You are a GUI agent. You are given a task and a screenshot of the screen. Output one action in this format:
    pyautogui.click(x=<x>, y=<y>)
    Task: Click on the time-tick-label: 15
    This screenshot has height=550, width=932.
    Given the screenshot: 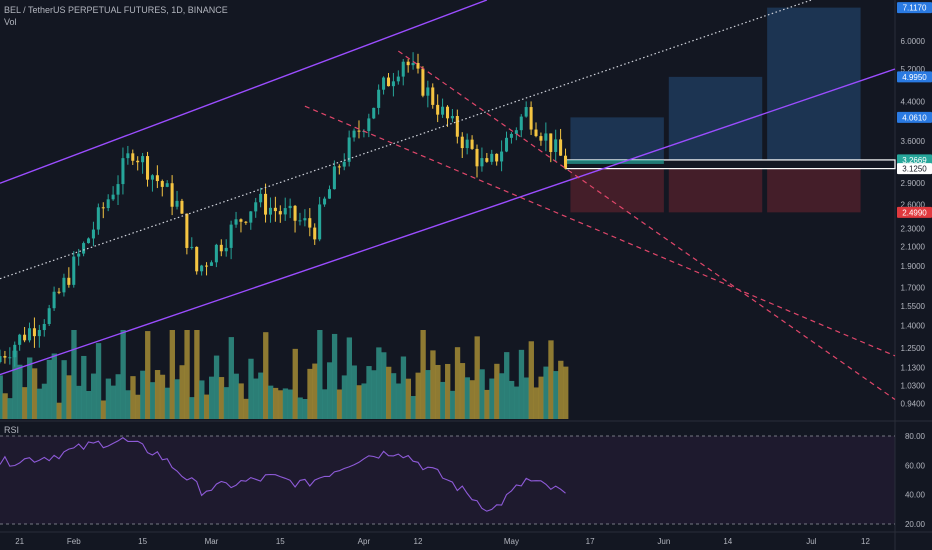 What is the action you would take?
    pyautogui.click(x=280, y=541)
    